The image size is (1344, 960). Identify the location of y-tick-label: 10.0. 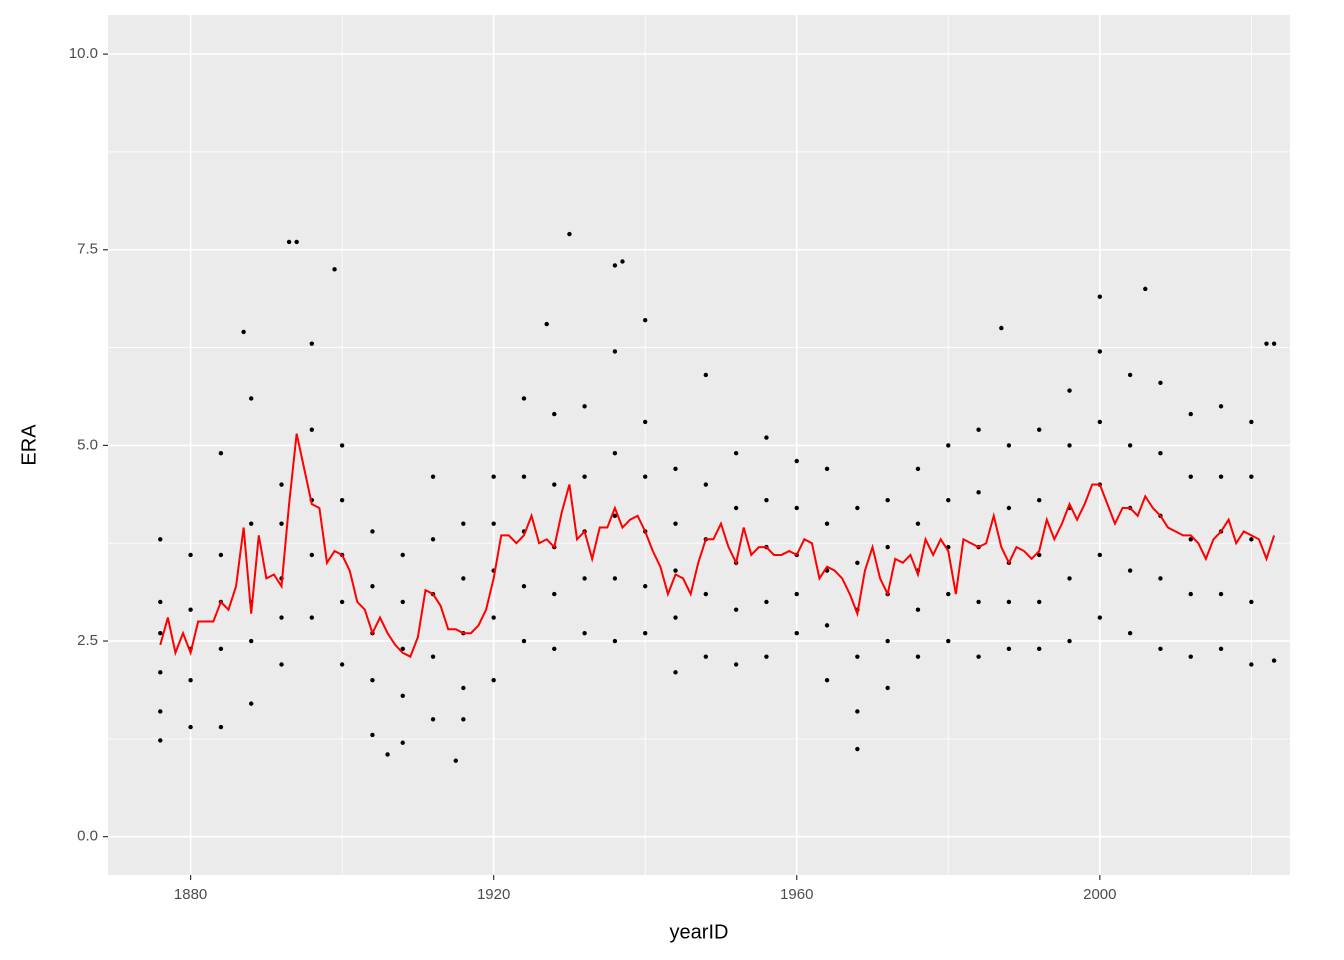
(83, 53).